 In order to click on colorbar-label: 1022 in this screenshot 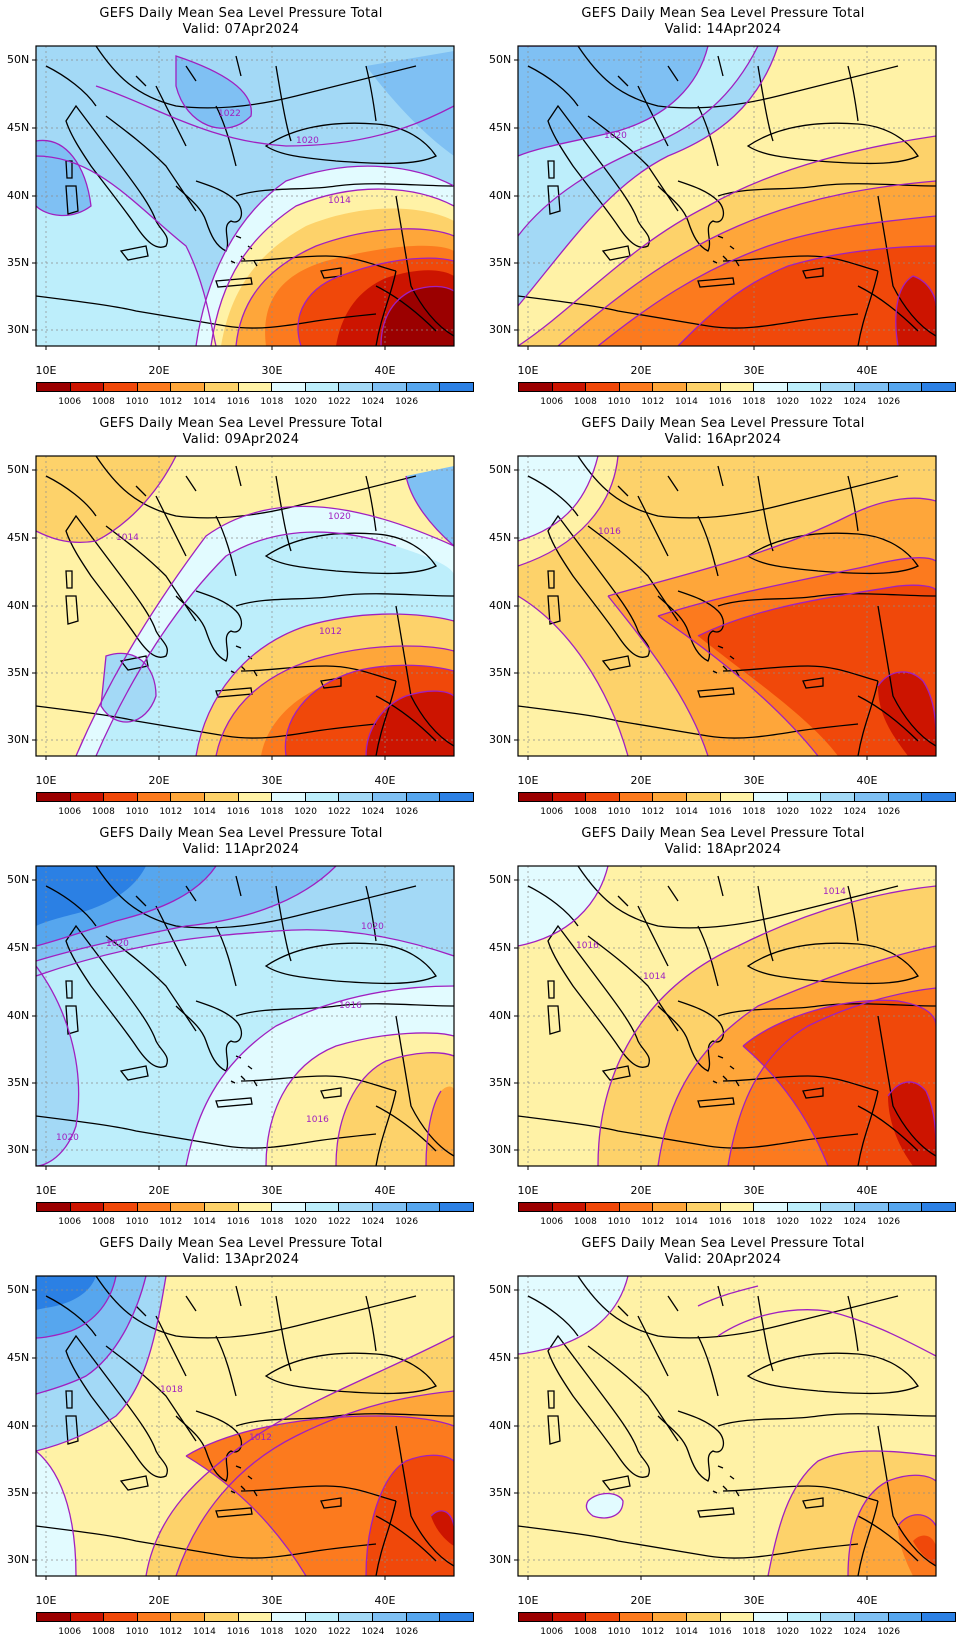, I will do `click(821, 812)`.